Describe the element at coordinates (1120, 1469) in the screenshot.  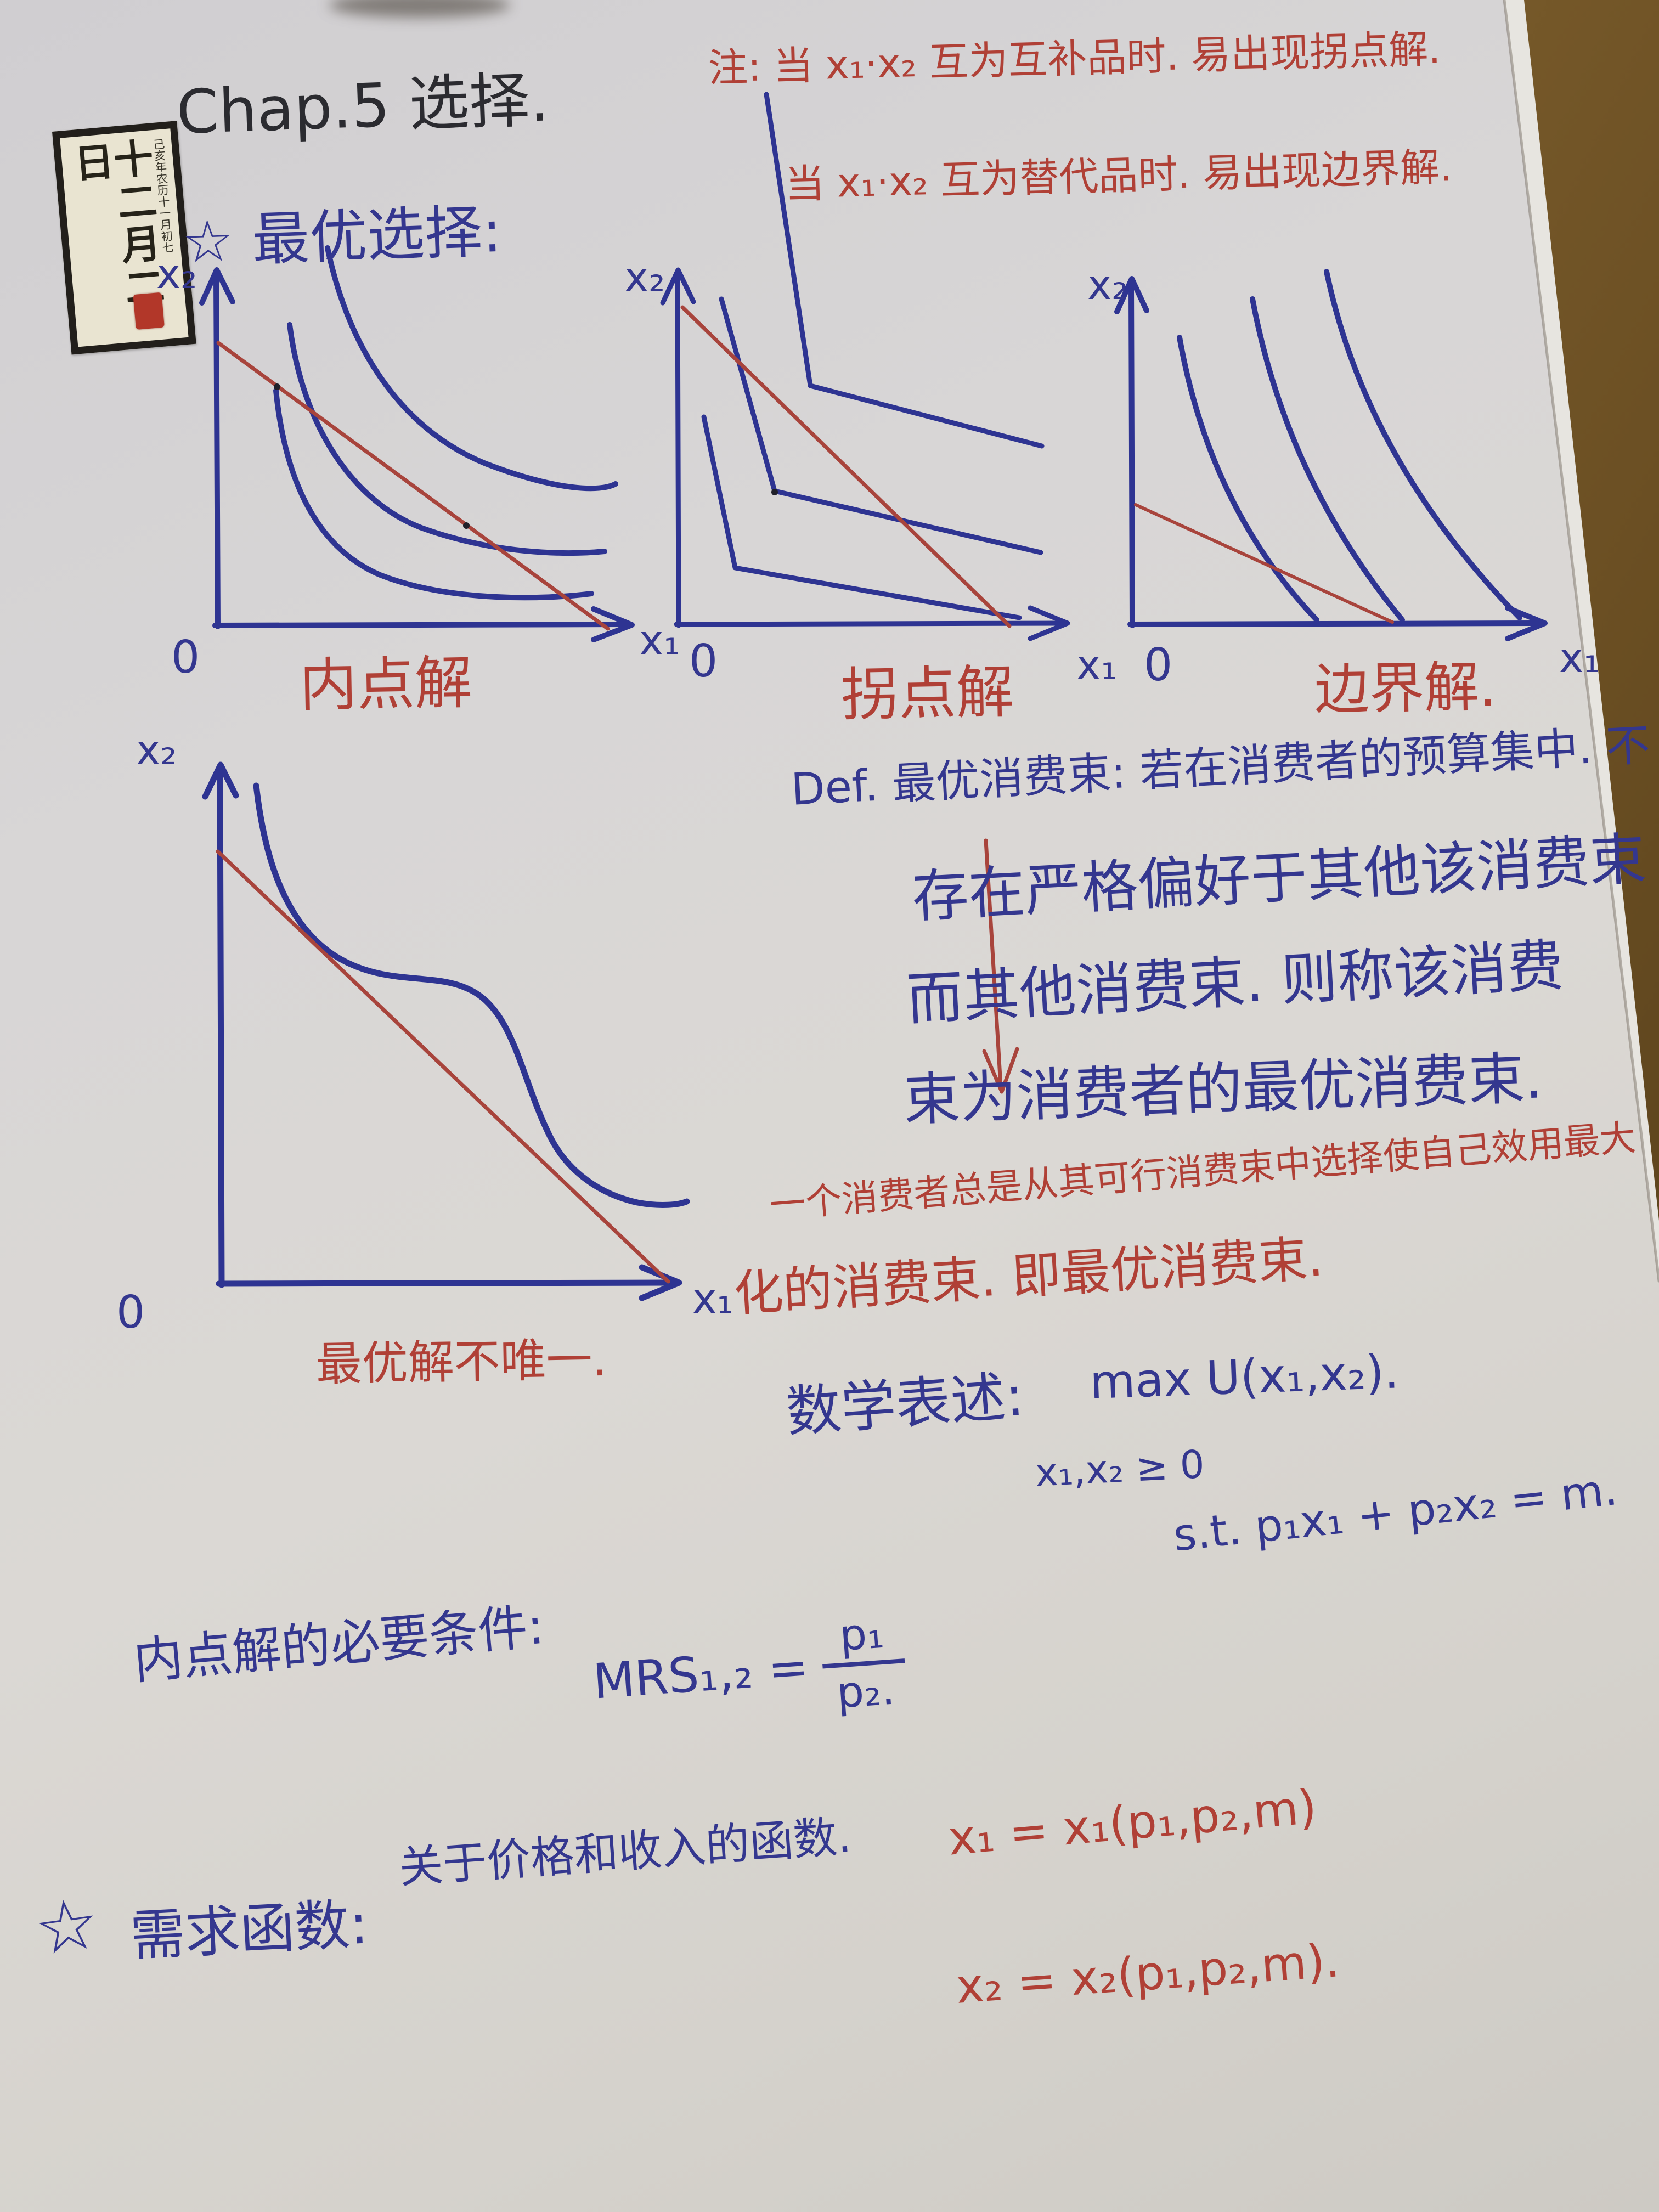
I see `math-domain: x₁,x₂ ≥ 0` at that location.